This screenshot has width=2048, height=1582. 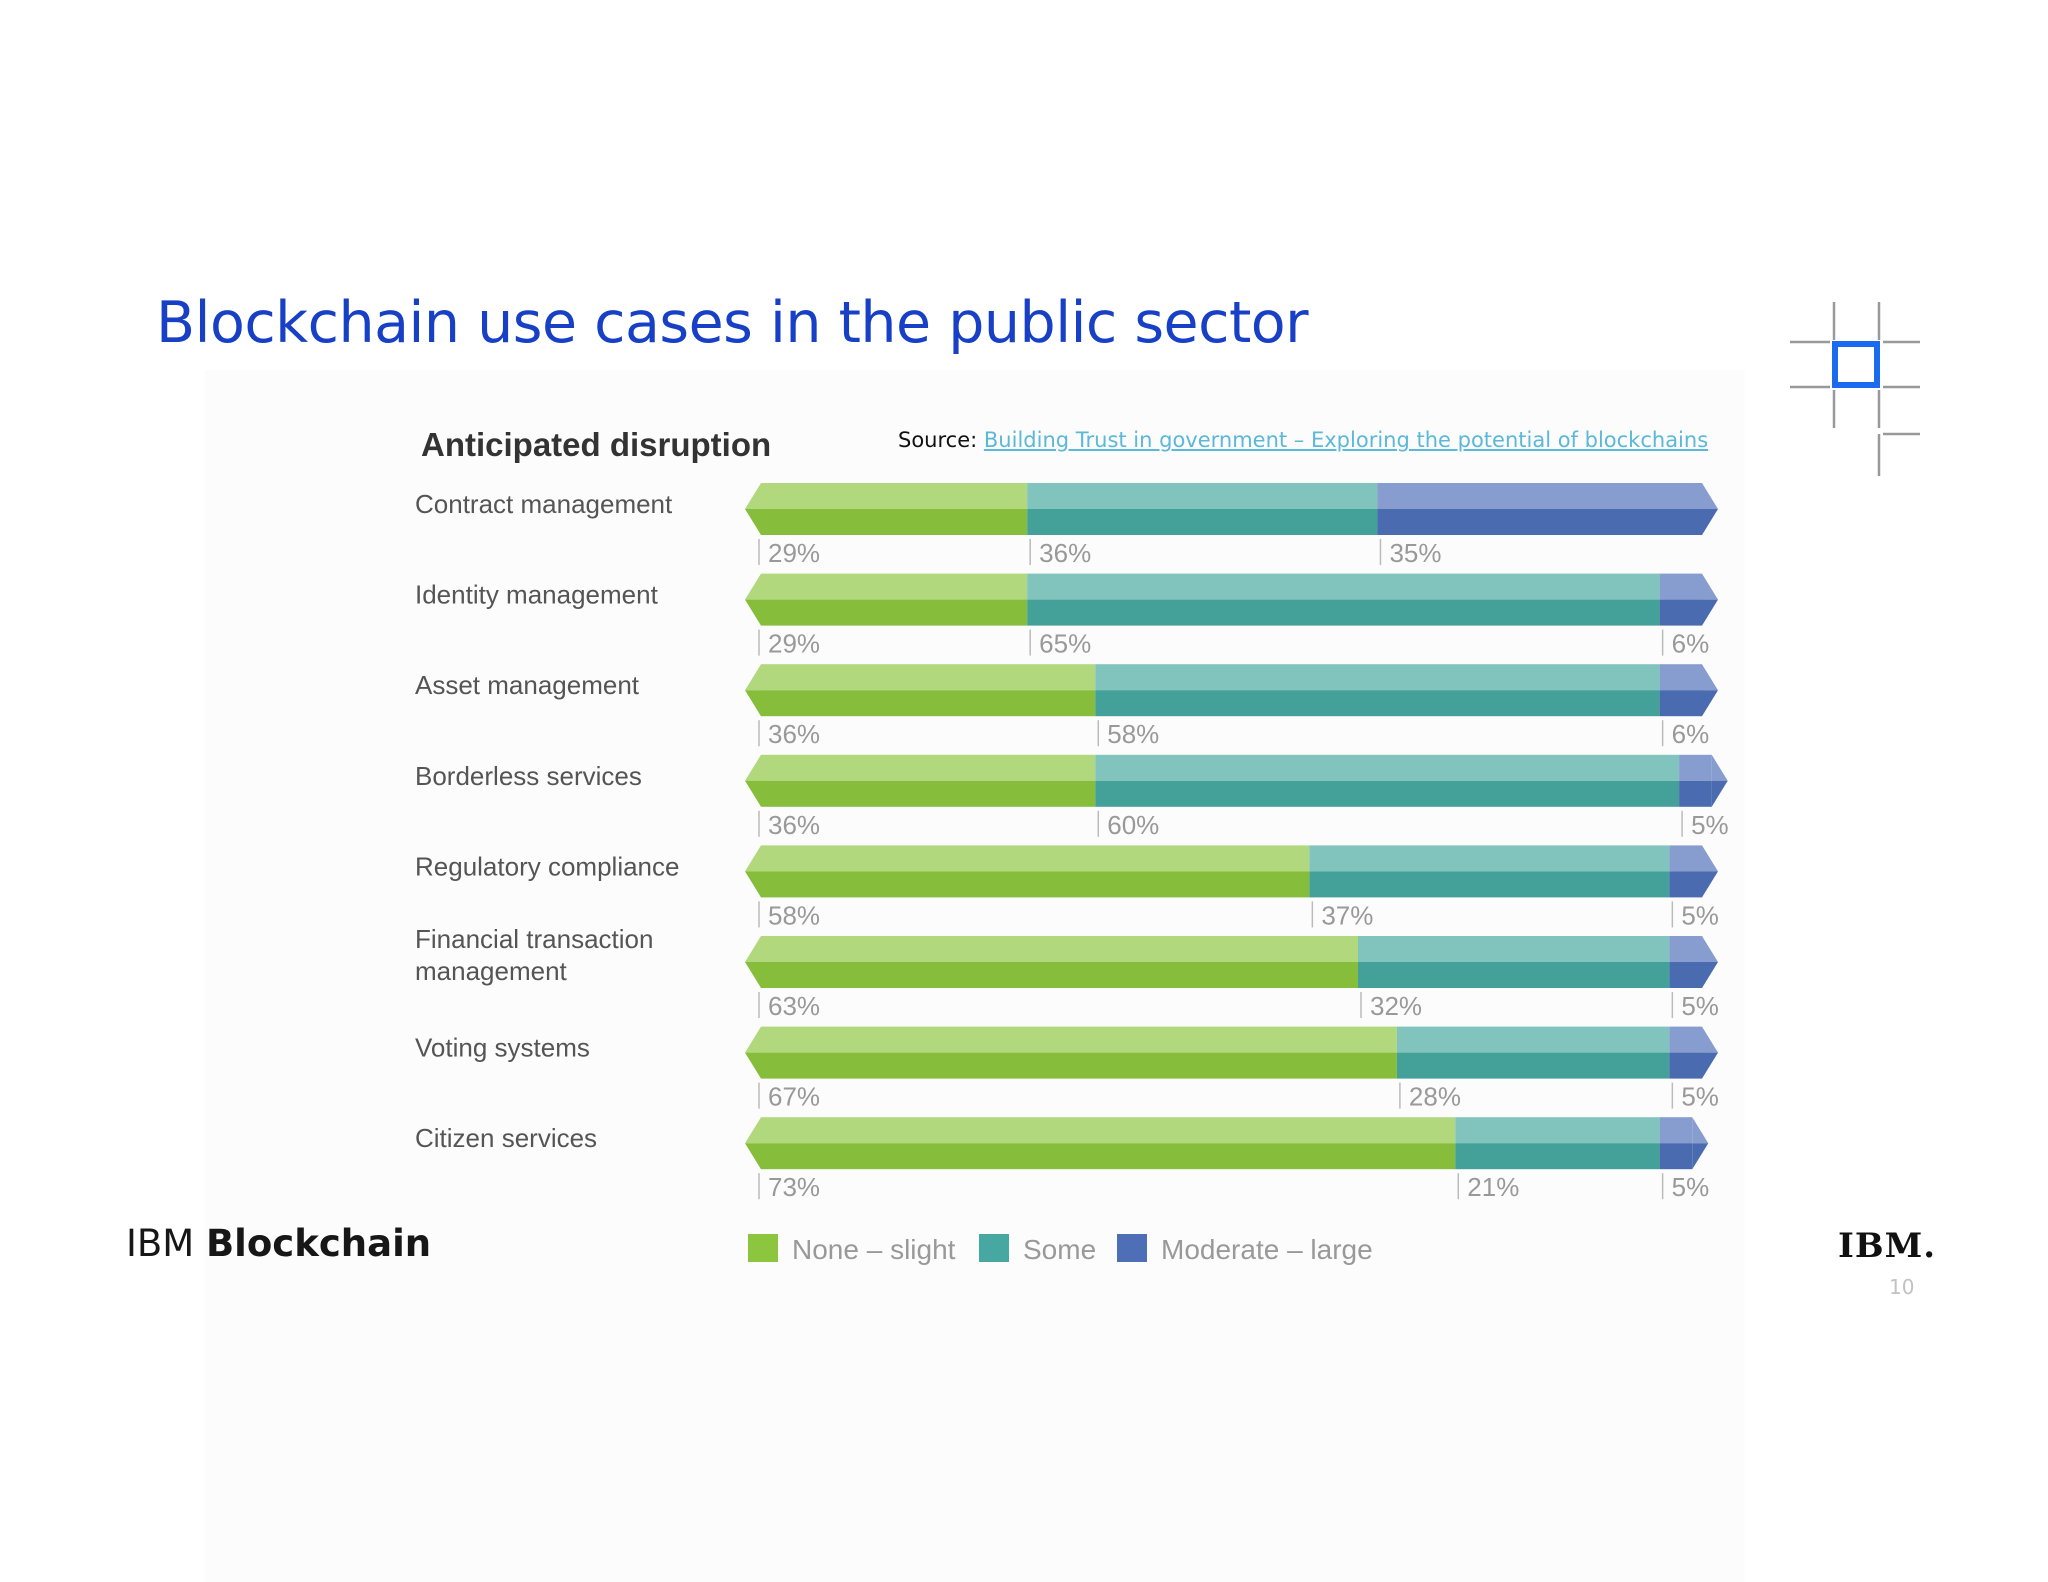 I want to click on category-label: Voting systems, so click(x=502, y=1048).